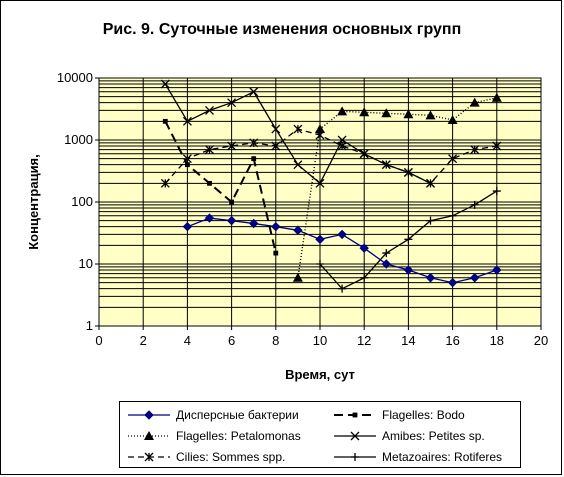 This screenshot has width=564, height=477. What do you see at coordinates (423, 414) in the screenshot?
I see `legend-label: Flagelles: Bodo` at bounding box center [423, 414].